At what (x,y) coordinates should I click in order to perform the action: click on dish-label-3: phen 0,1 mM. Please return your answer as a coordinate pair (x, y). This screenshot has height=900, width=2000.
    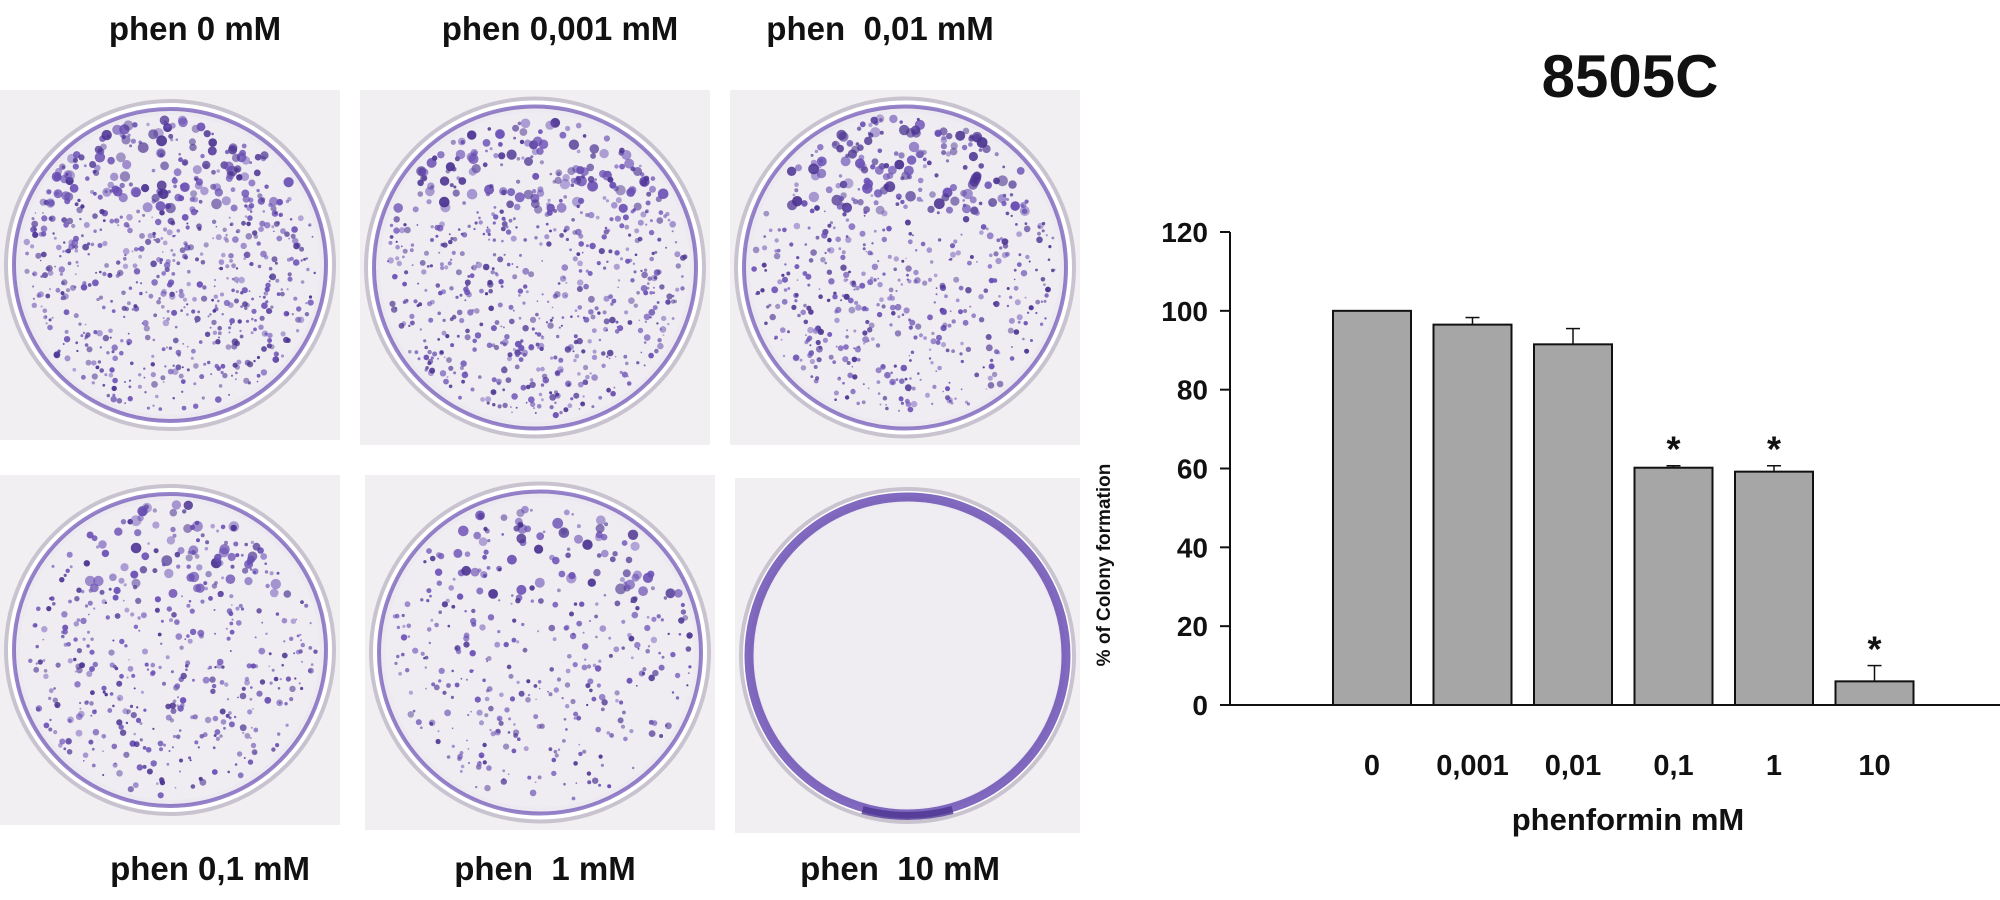
    Looking at the image, I should click on (210, 868).